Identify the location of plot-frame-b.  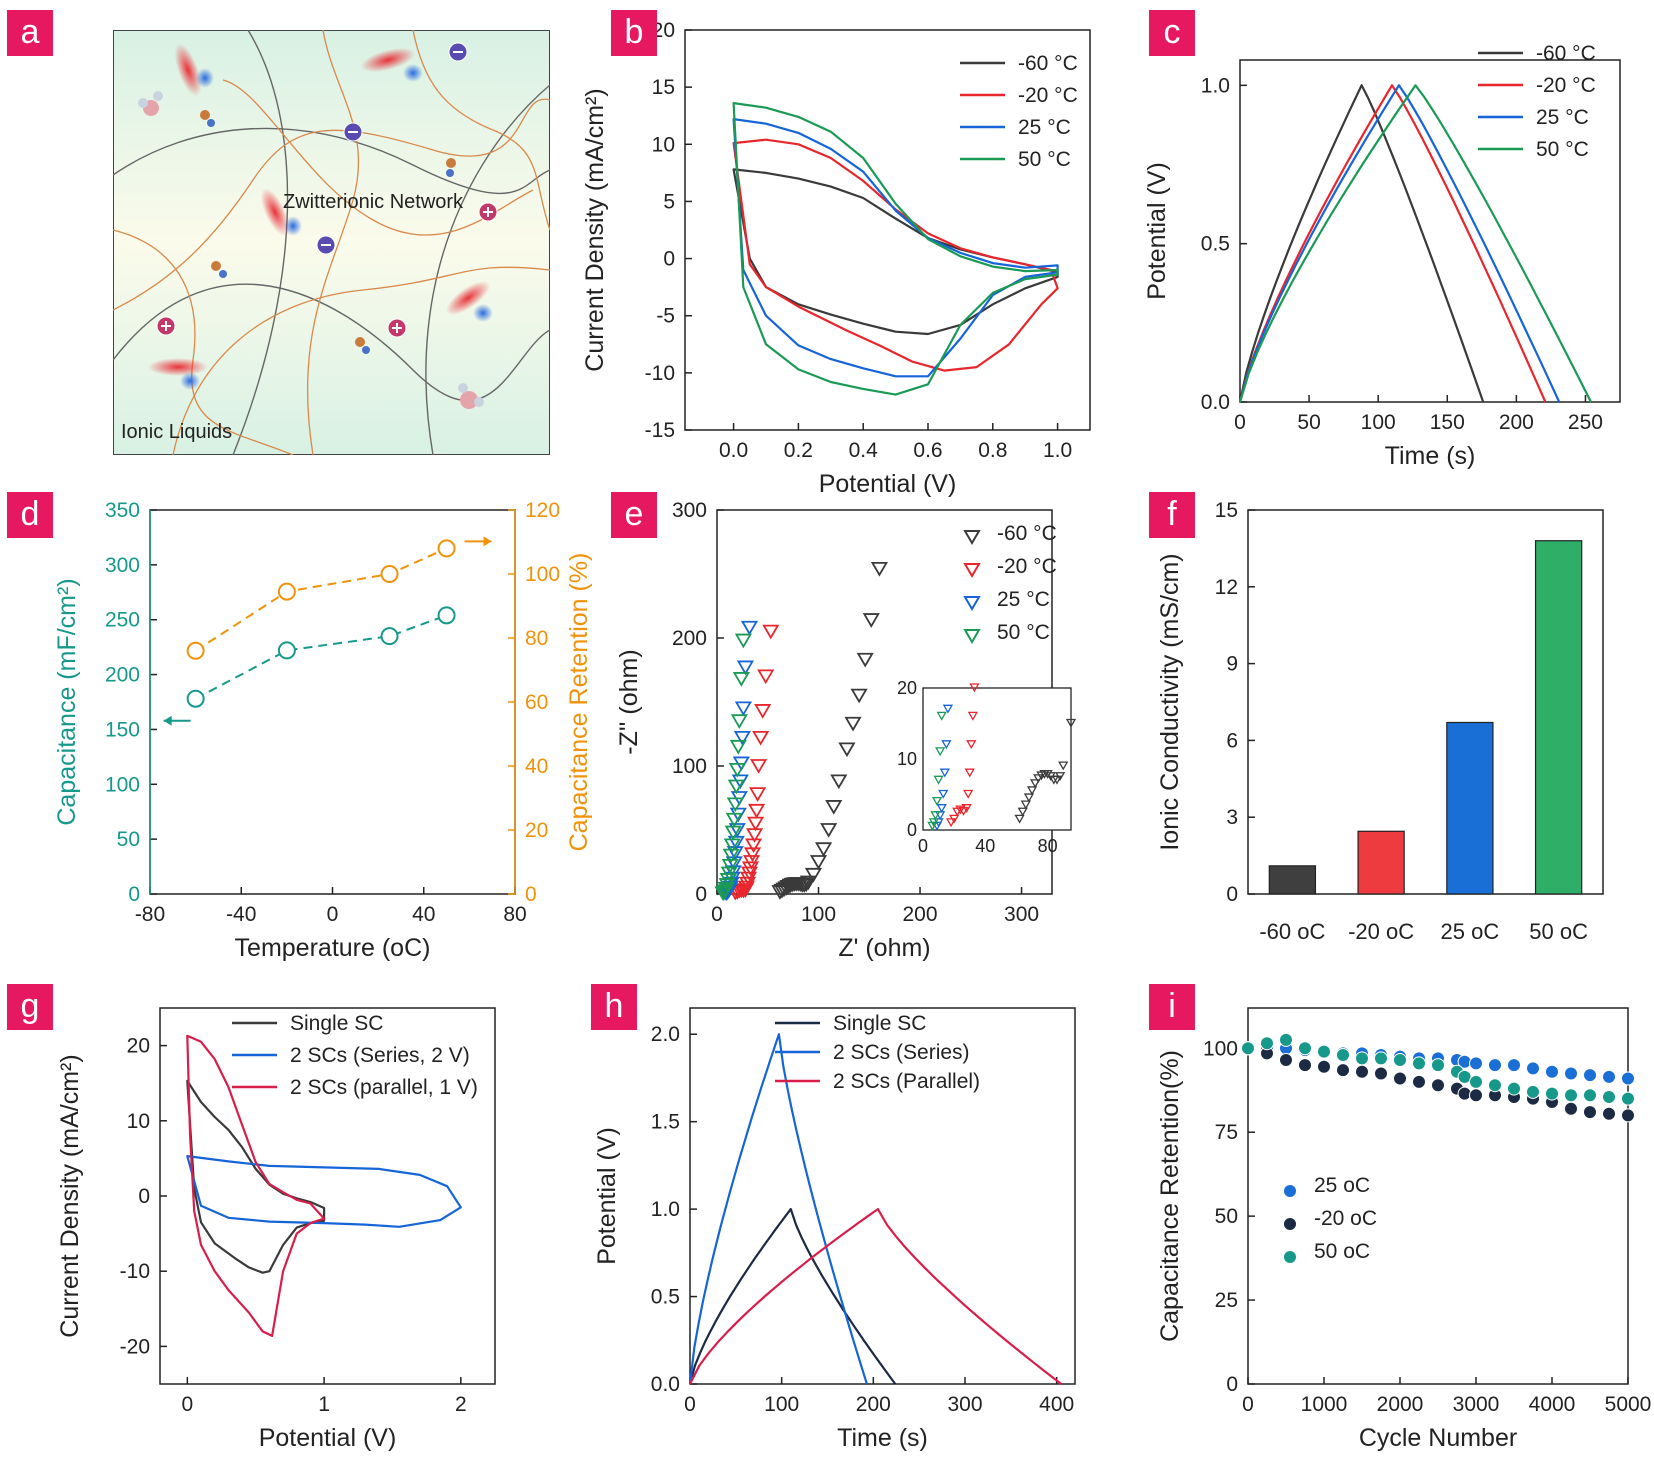
(887, 230).